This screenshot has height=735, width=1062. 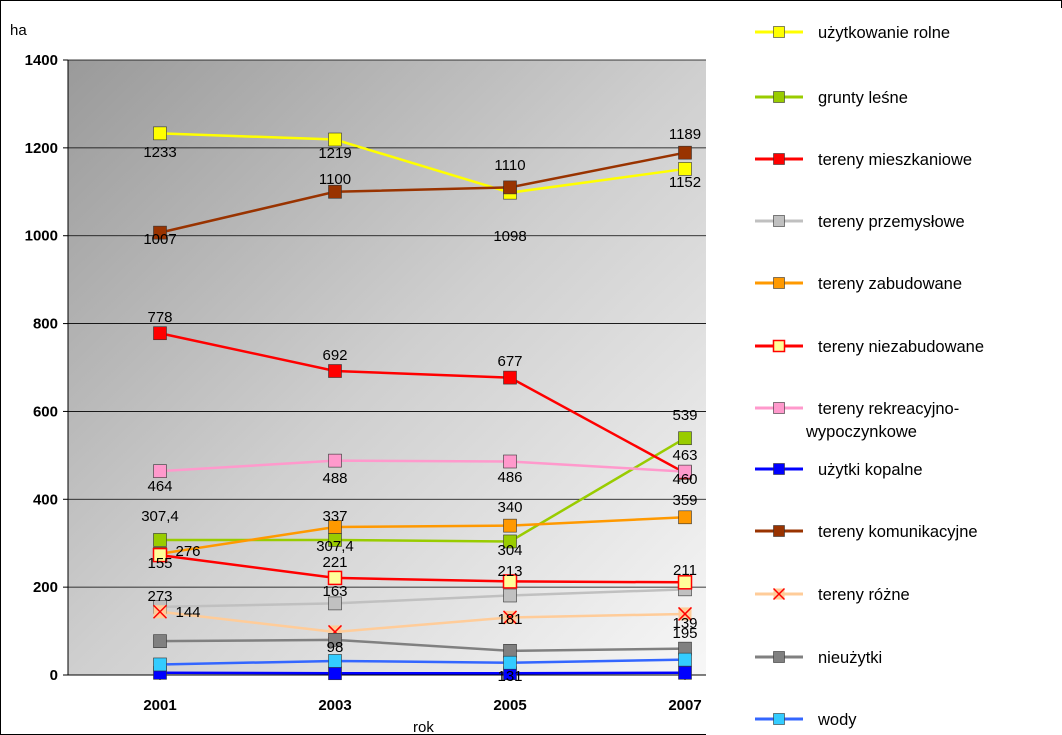 What do you see at coordinates (159, 596) in the screenshot?
I see `data-label: 273` at bounding box center [159, 596].